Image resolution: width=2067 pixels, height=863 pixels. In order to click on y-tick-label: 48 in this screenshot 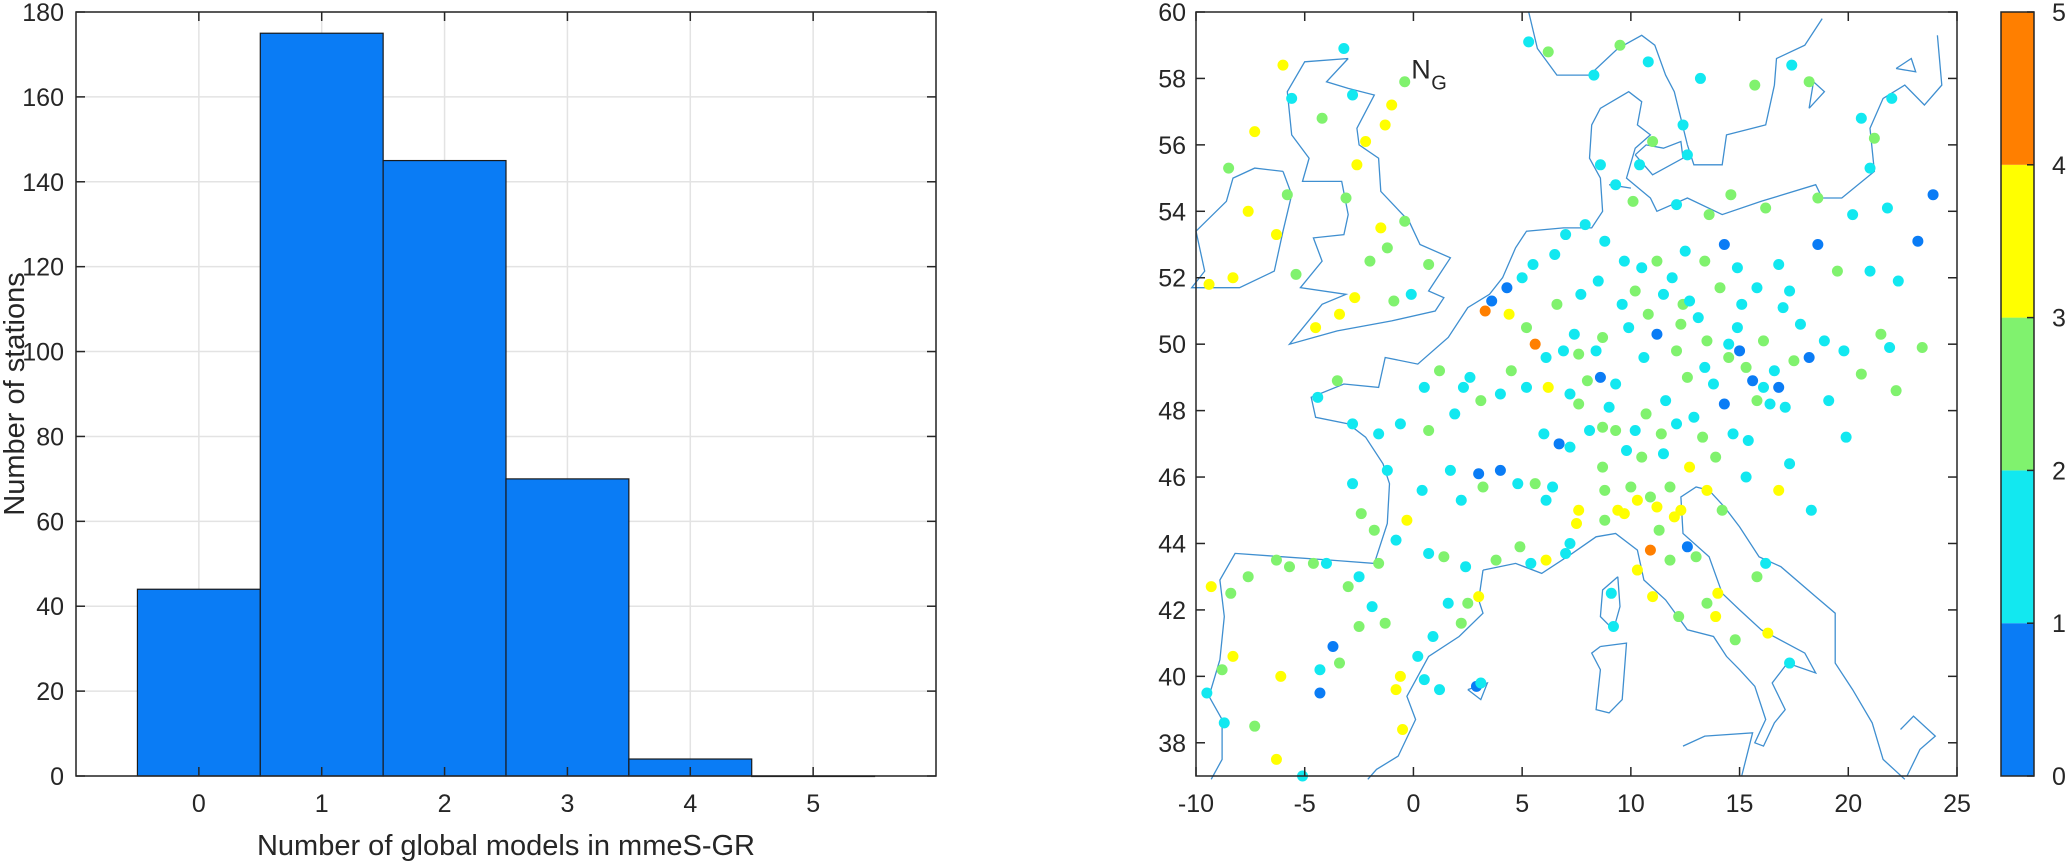, I will do `click(1172, 412)`.